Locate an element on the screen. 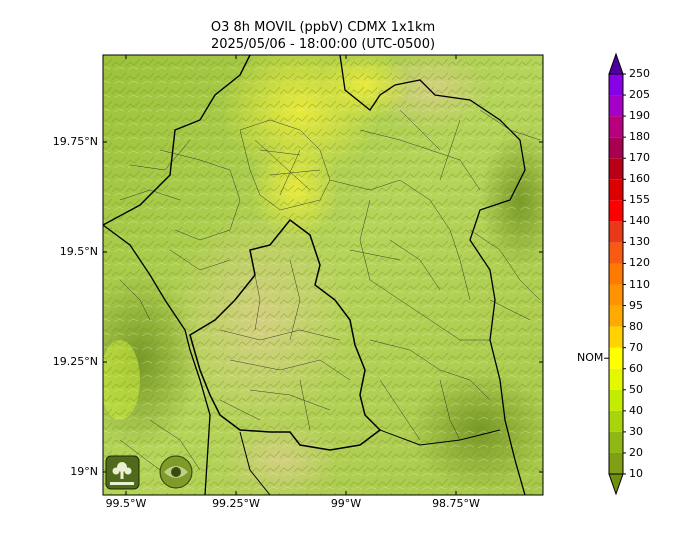  colorbar-tick-label: 10 is located at coordinates (636, 473).